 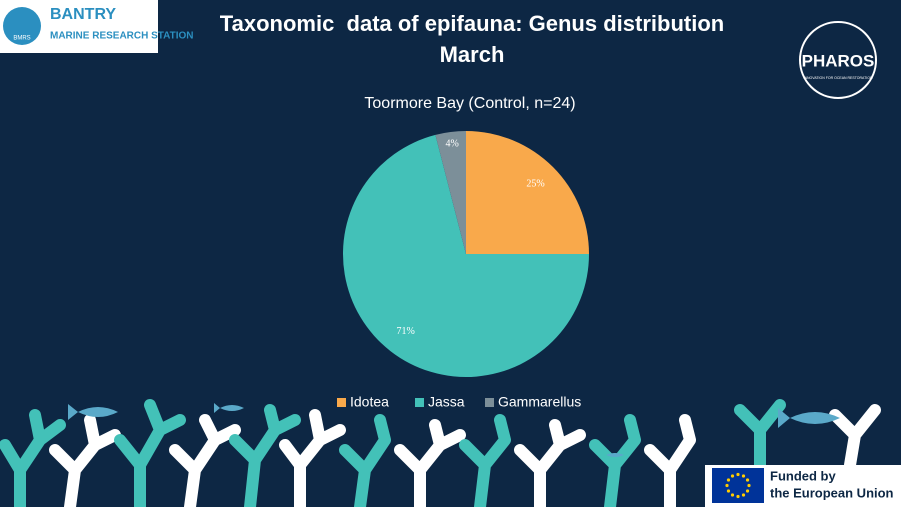 What do you see at coordinates (369, 402) in the screenshot?
I see `legend-label: Idotea` at bounding box center [369, 402].